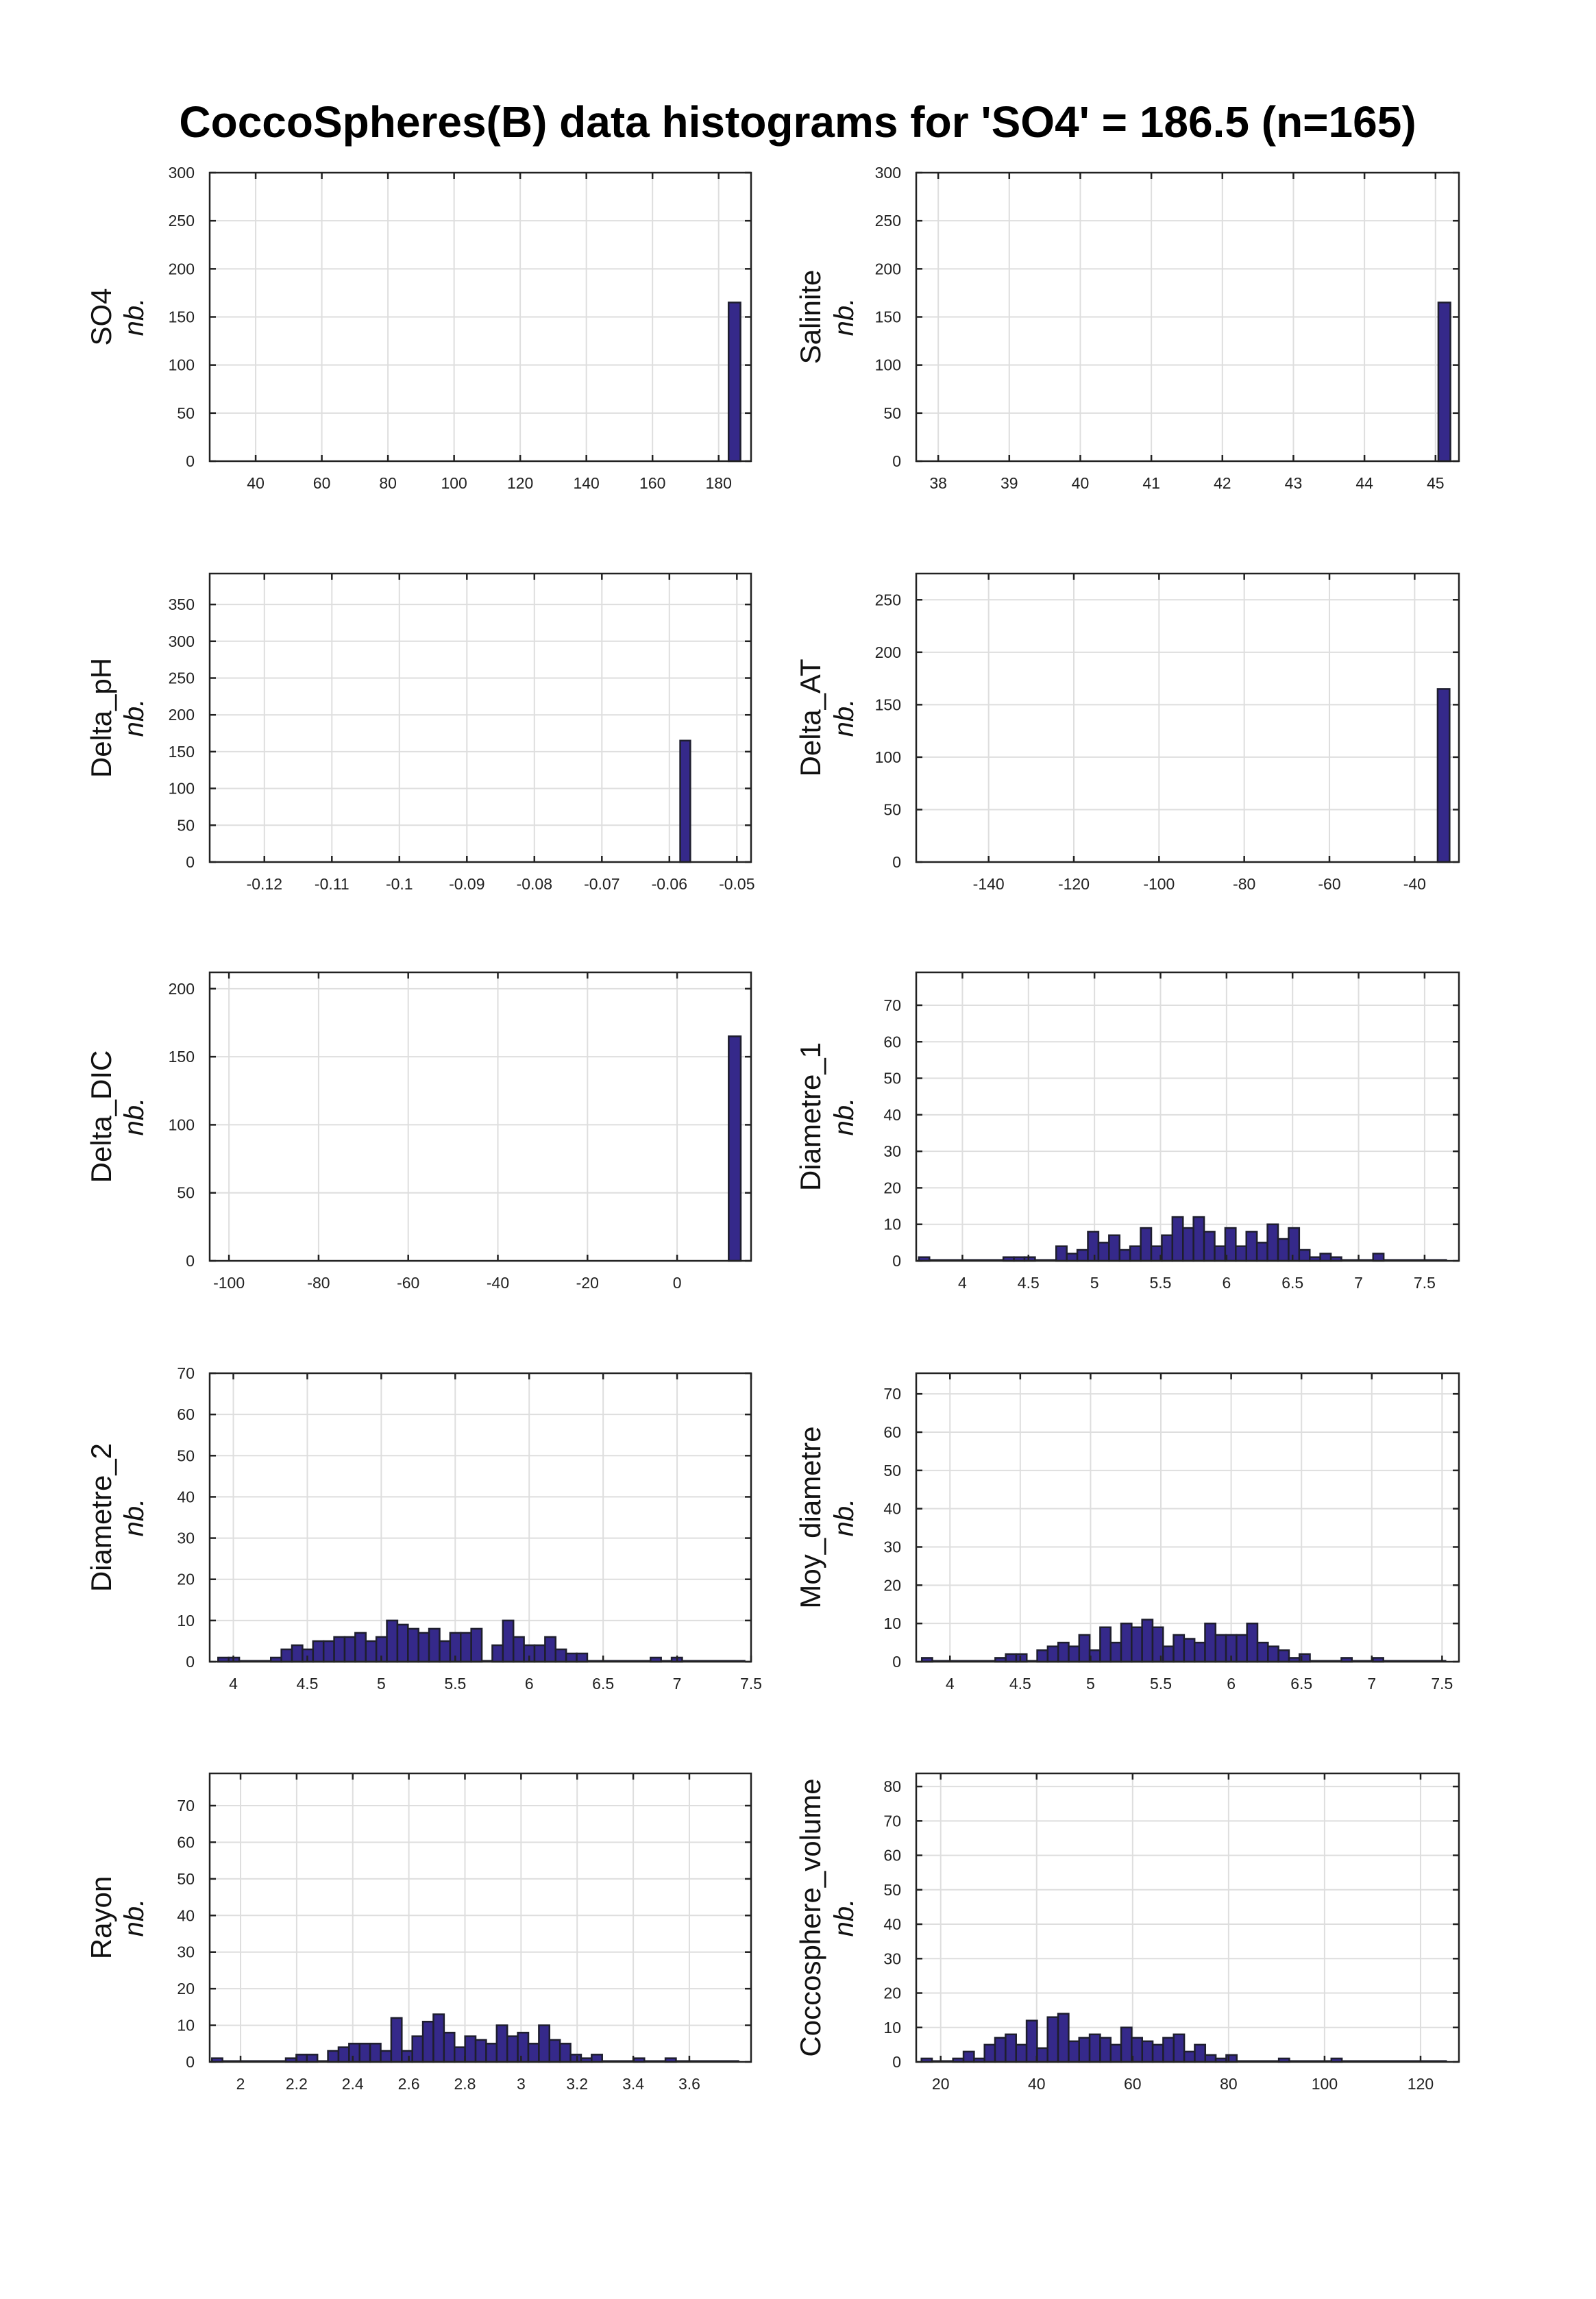 This screenshot has height=2299, width=1596. Describe the element at coordinates (466, 884) in the screenshot. I see `x-tick-label: -0.09` at that location.